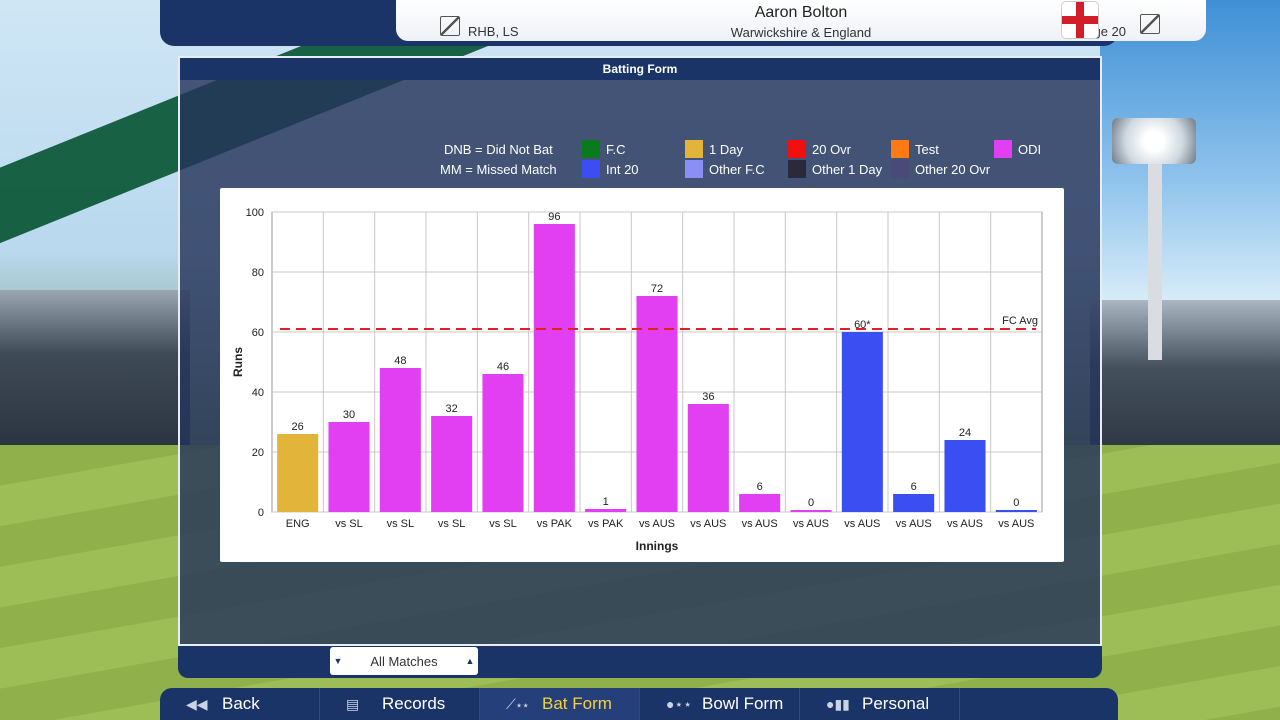 This screenshot has width=1280, height=720. I want to click on player-name: Aaron Bolton, so click(801, 12).